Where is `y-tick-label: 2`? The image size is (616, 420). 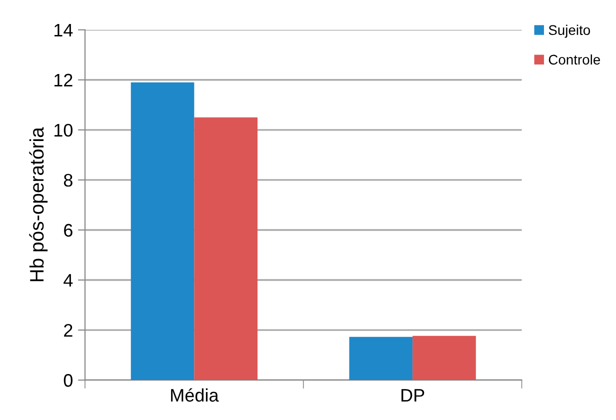
y-tick-label: 2 is located at coordinates (68, 330).